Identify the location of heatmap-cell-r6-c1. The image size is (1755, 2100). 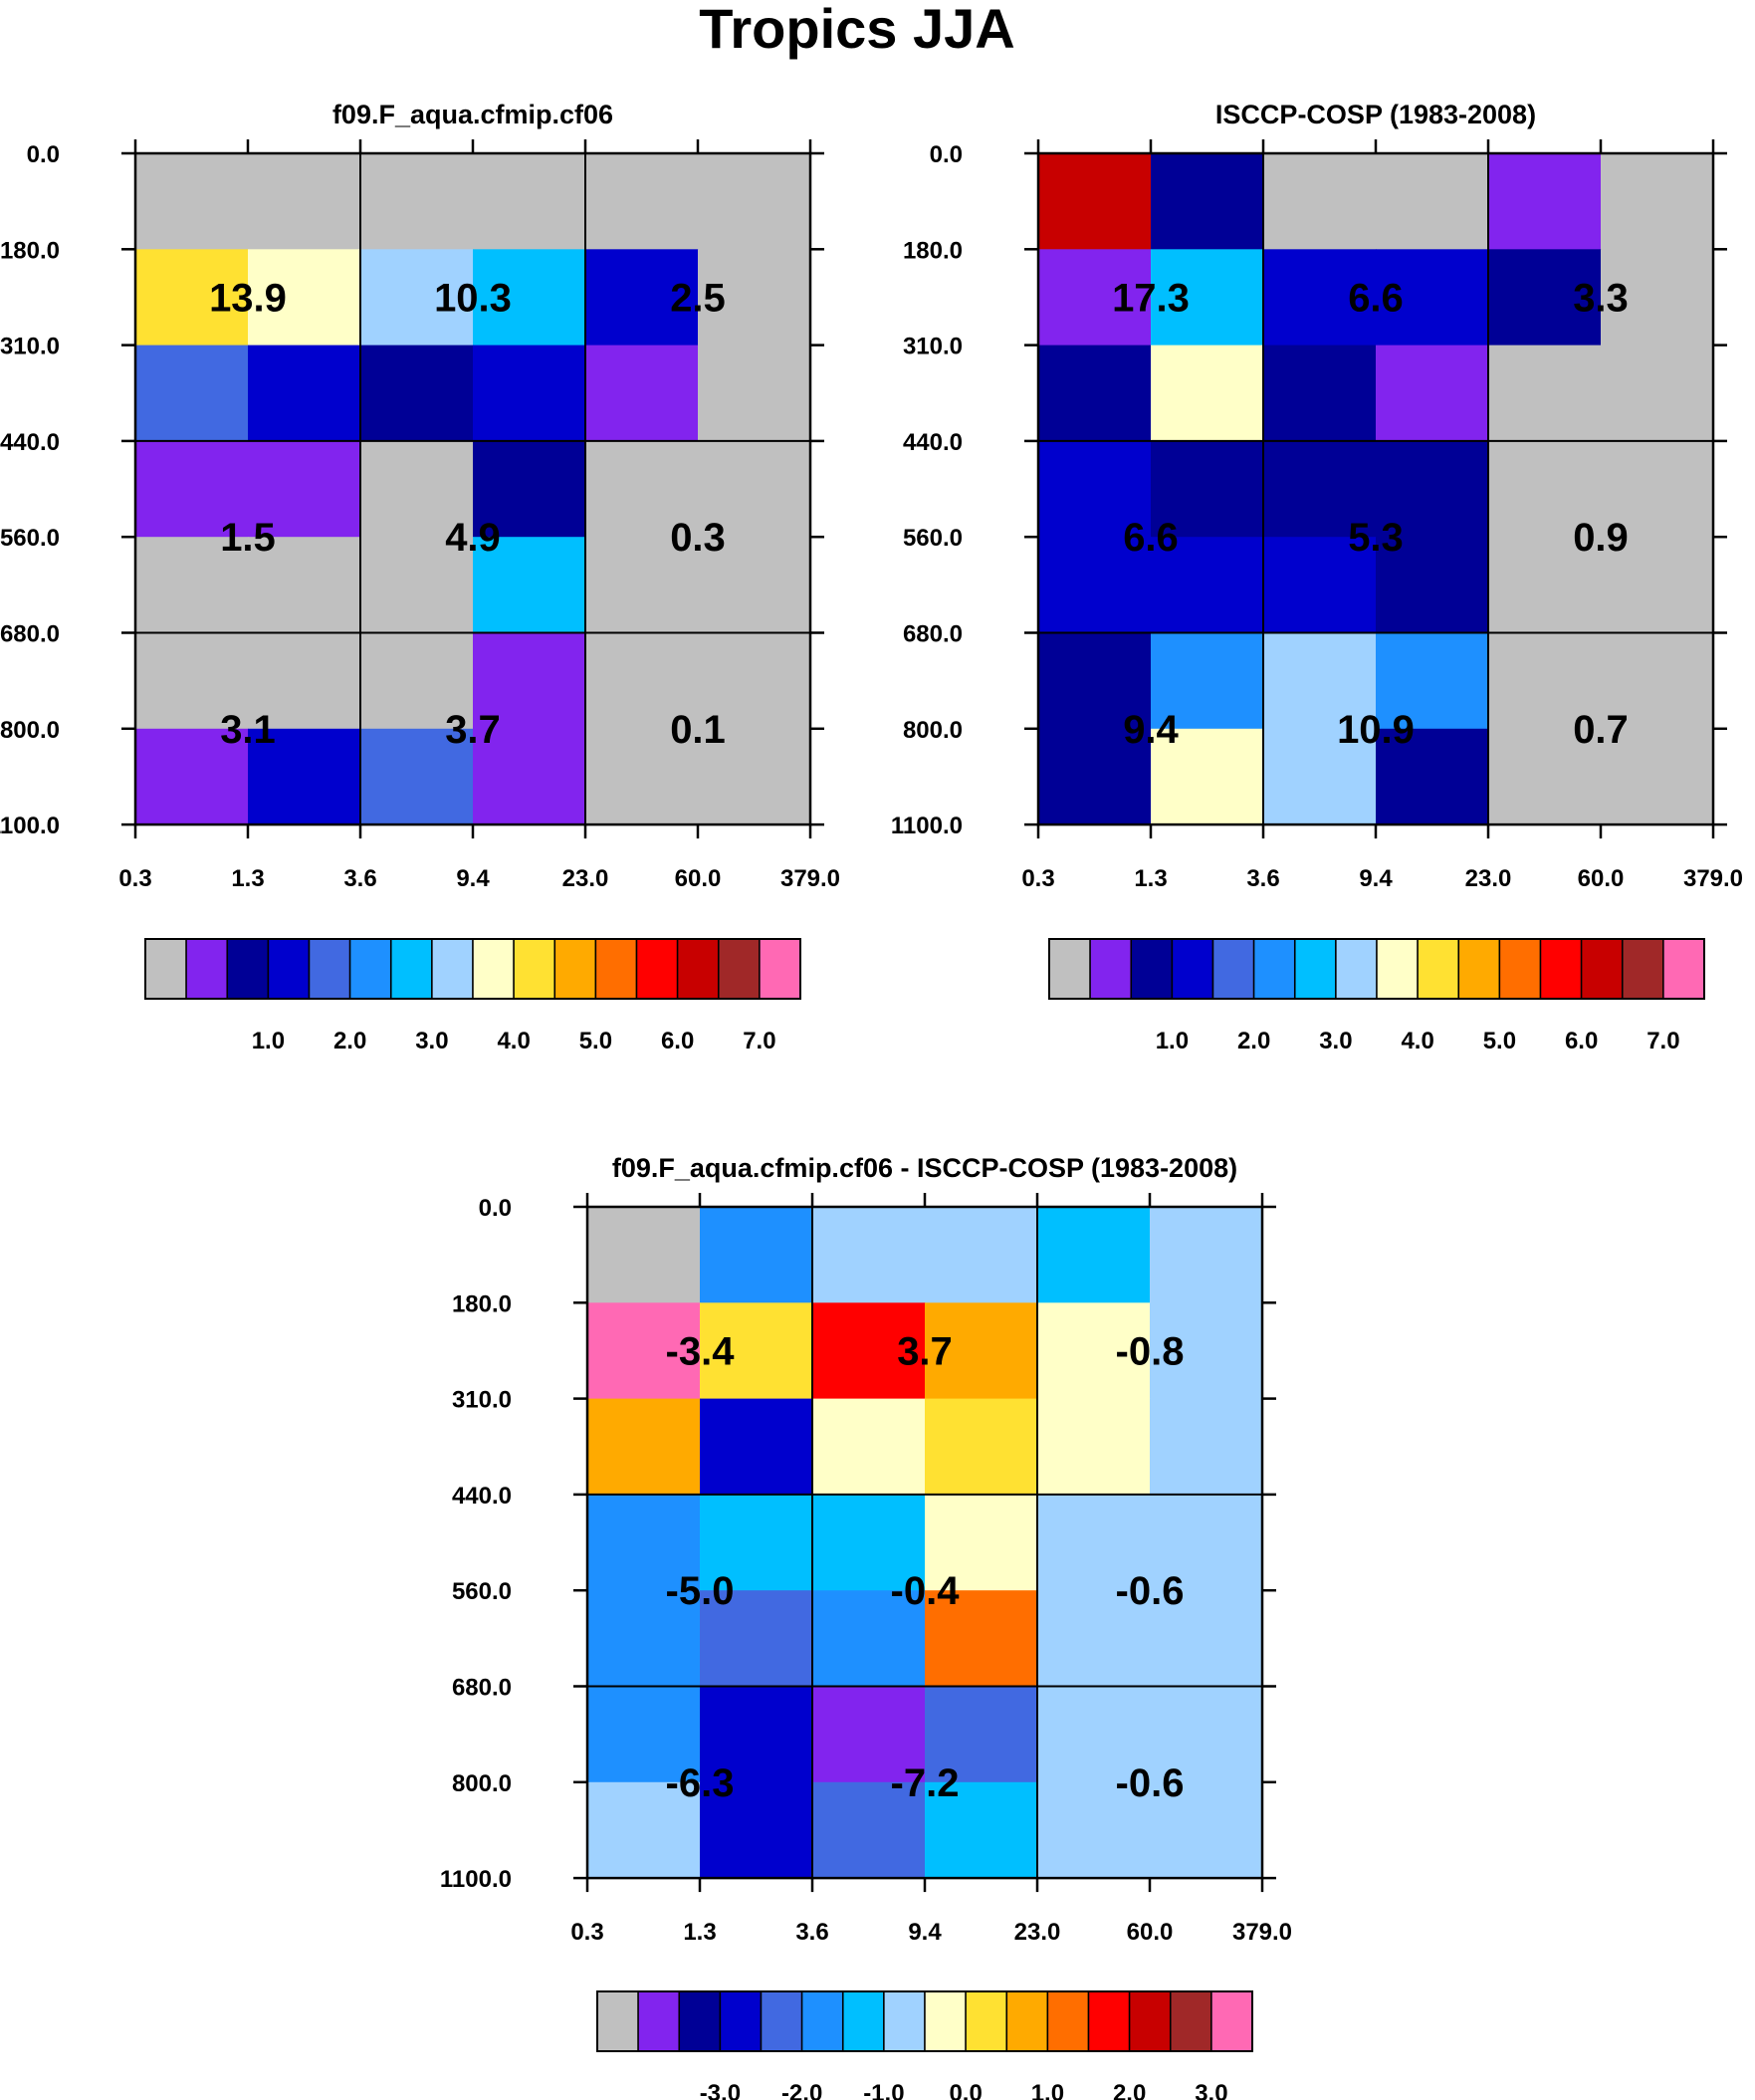
(756, 1830).